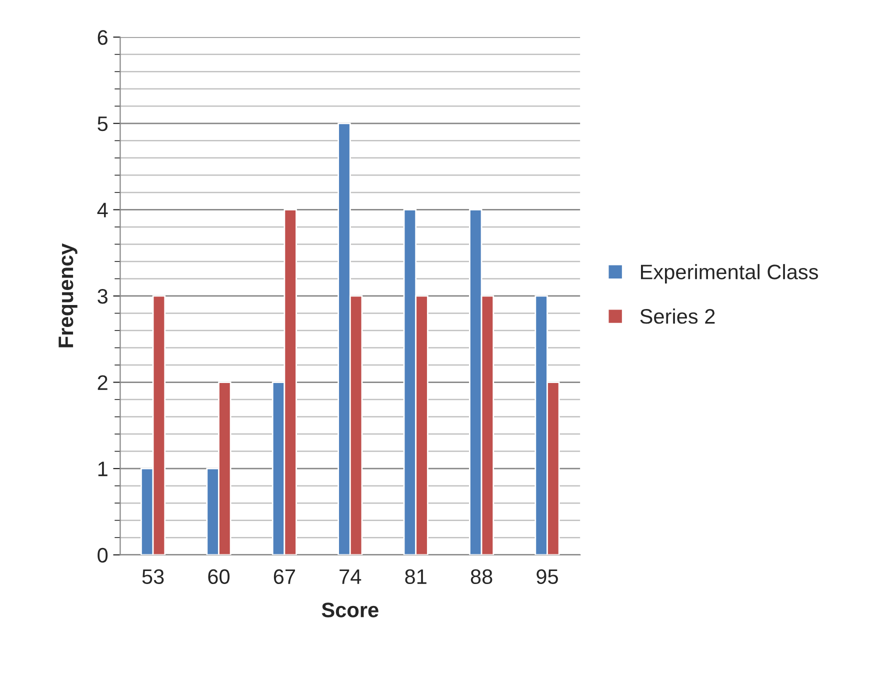  I want to click on x-tick-label: 60, so click(219, 576).